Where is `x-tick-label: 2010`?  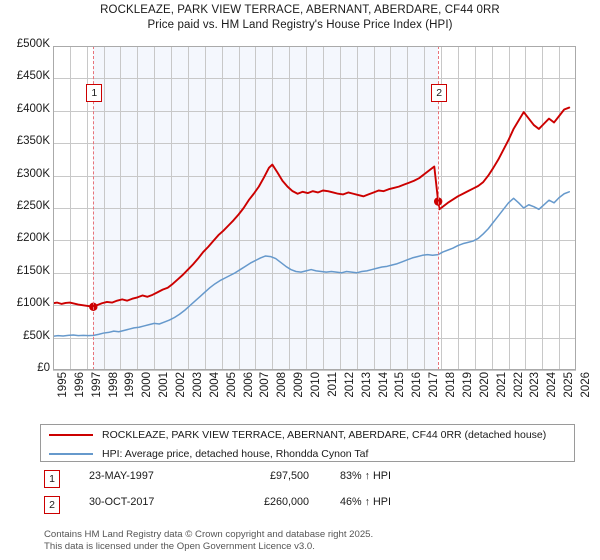
x-tick-label: 2010 is located at coordinates (316, 385).